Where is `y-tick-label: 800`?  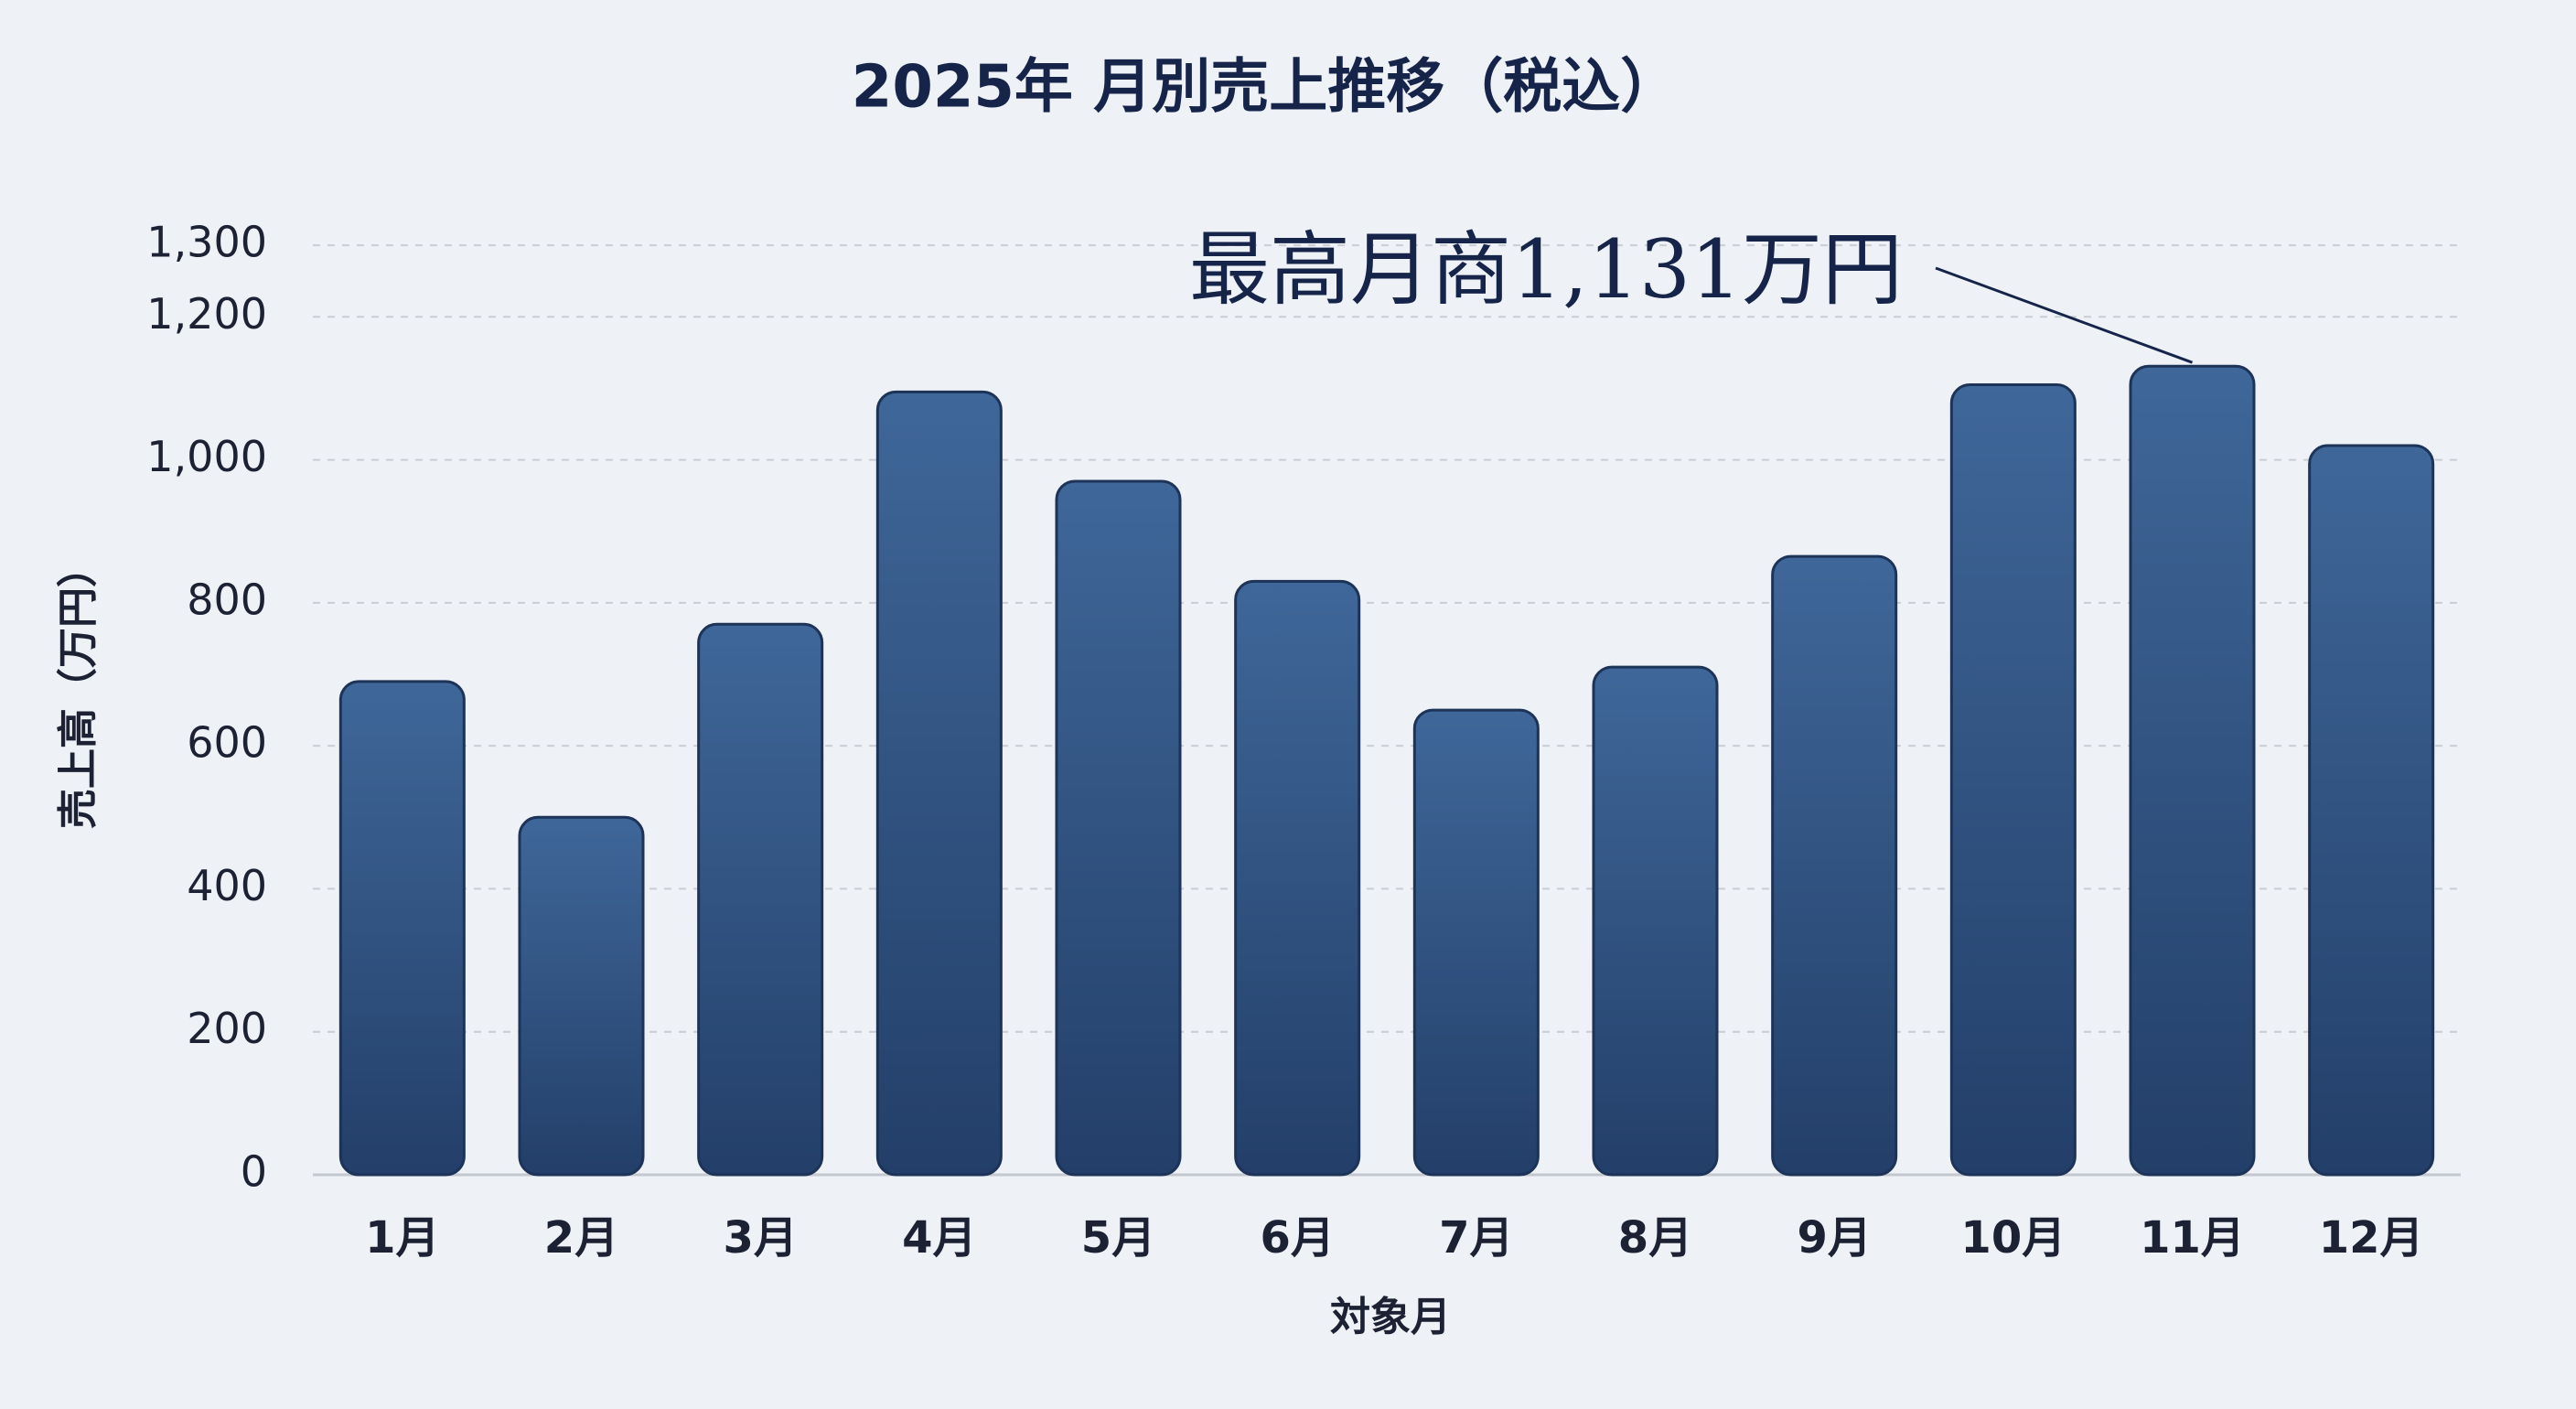
y-tick-label: 800 is located at coordinates (227, 599).